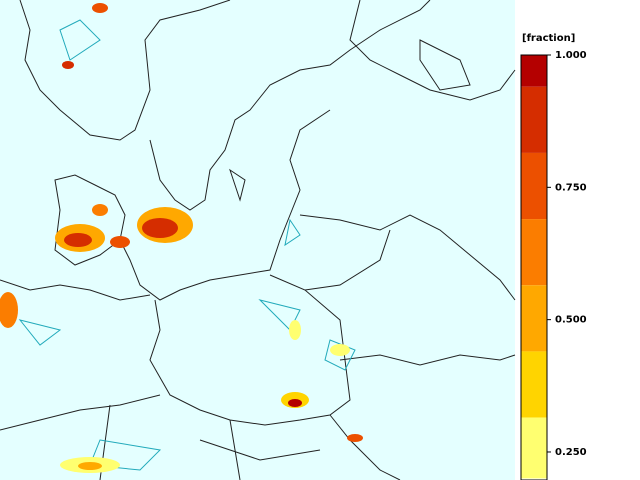  What do you see at coordinates (571, 187) in the screenshot?
I see `colorbar-tick-label: 0.750` at bounding box center [571, 187].